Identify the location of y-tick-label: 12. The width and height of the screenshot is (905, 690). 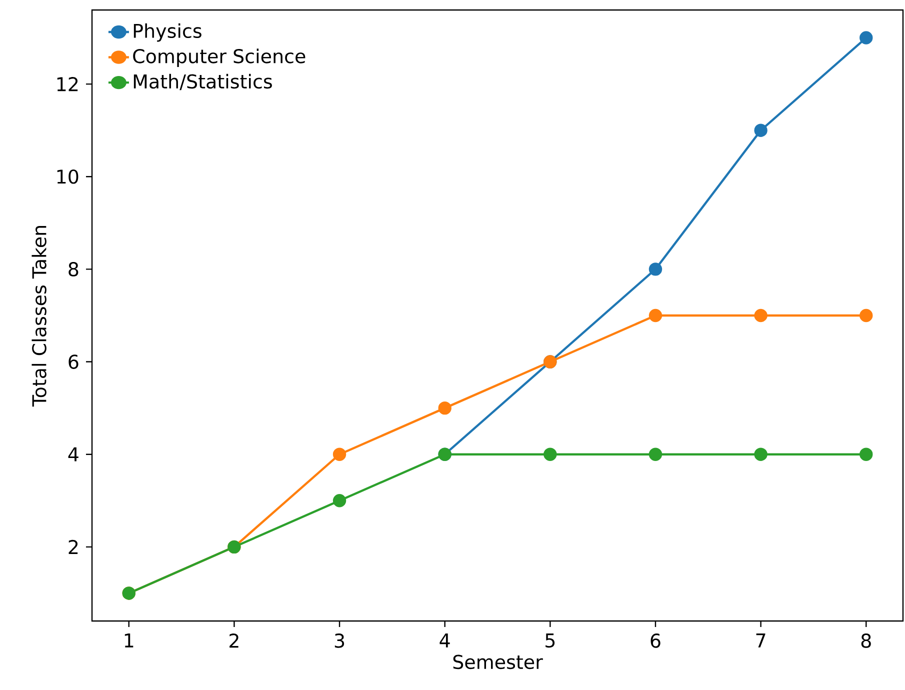
(67, 84).